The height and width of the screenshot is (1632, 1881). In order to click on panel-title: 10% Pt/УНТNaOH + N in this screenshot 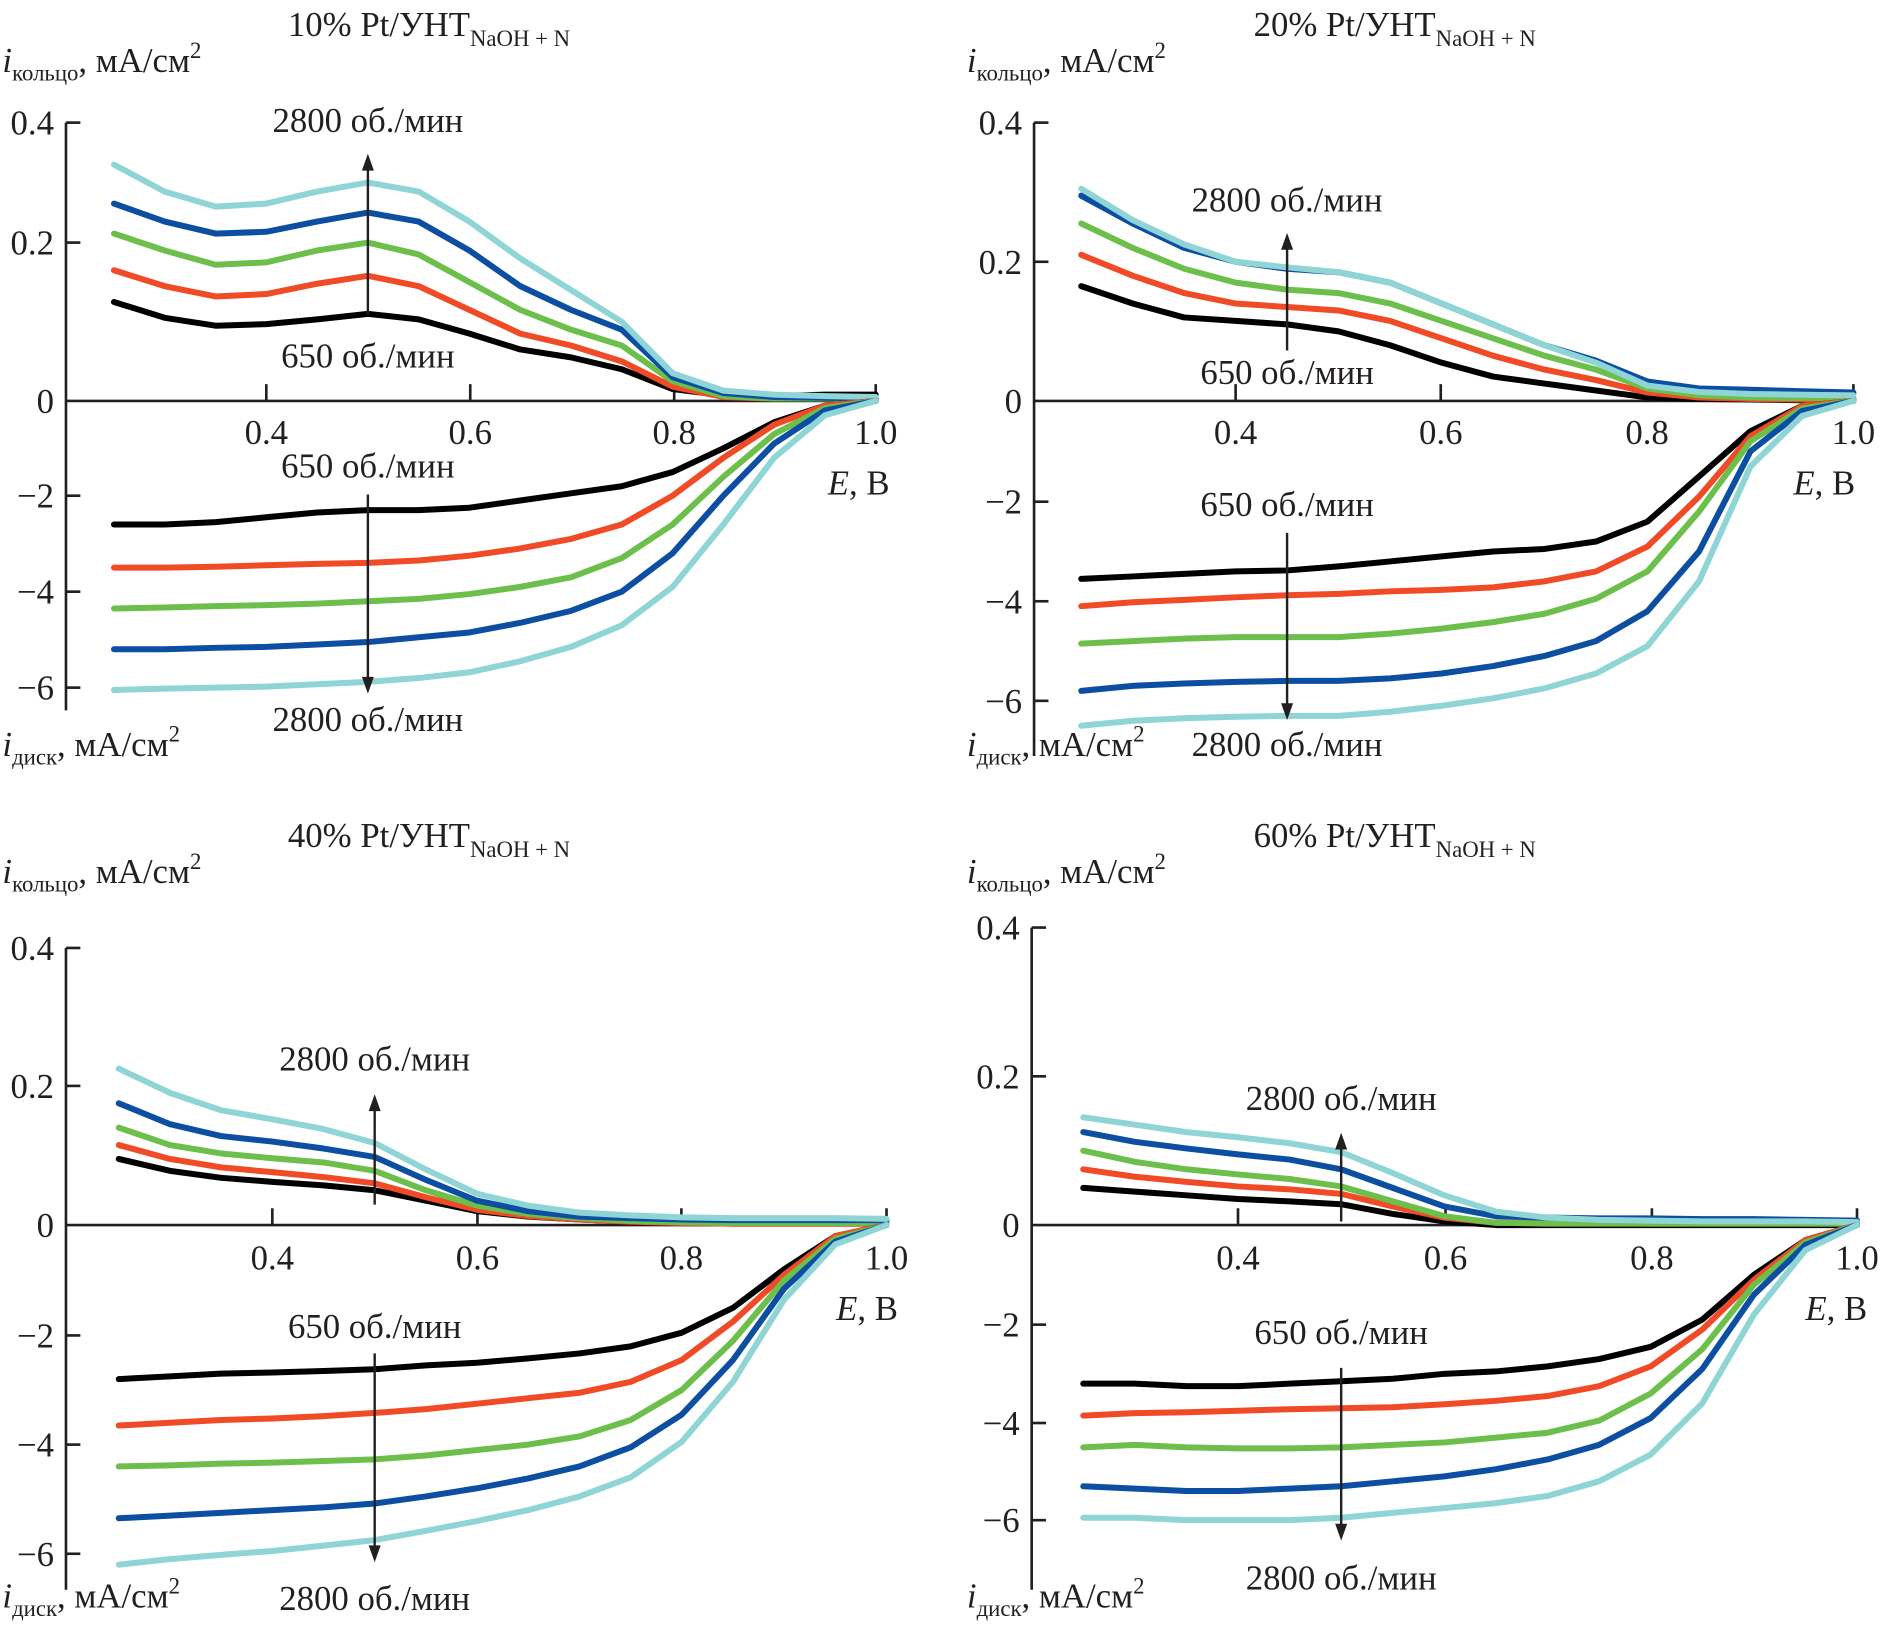, I will do `click(429, 28)`.